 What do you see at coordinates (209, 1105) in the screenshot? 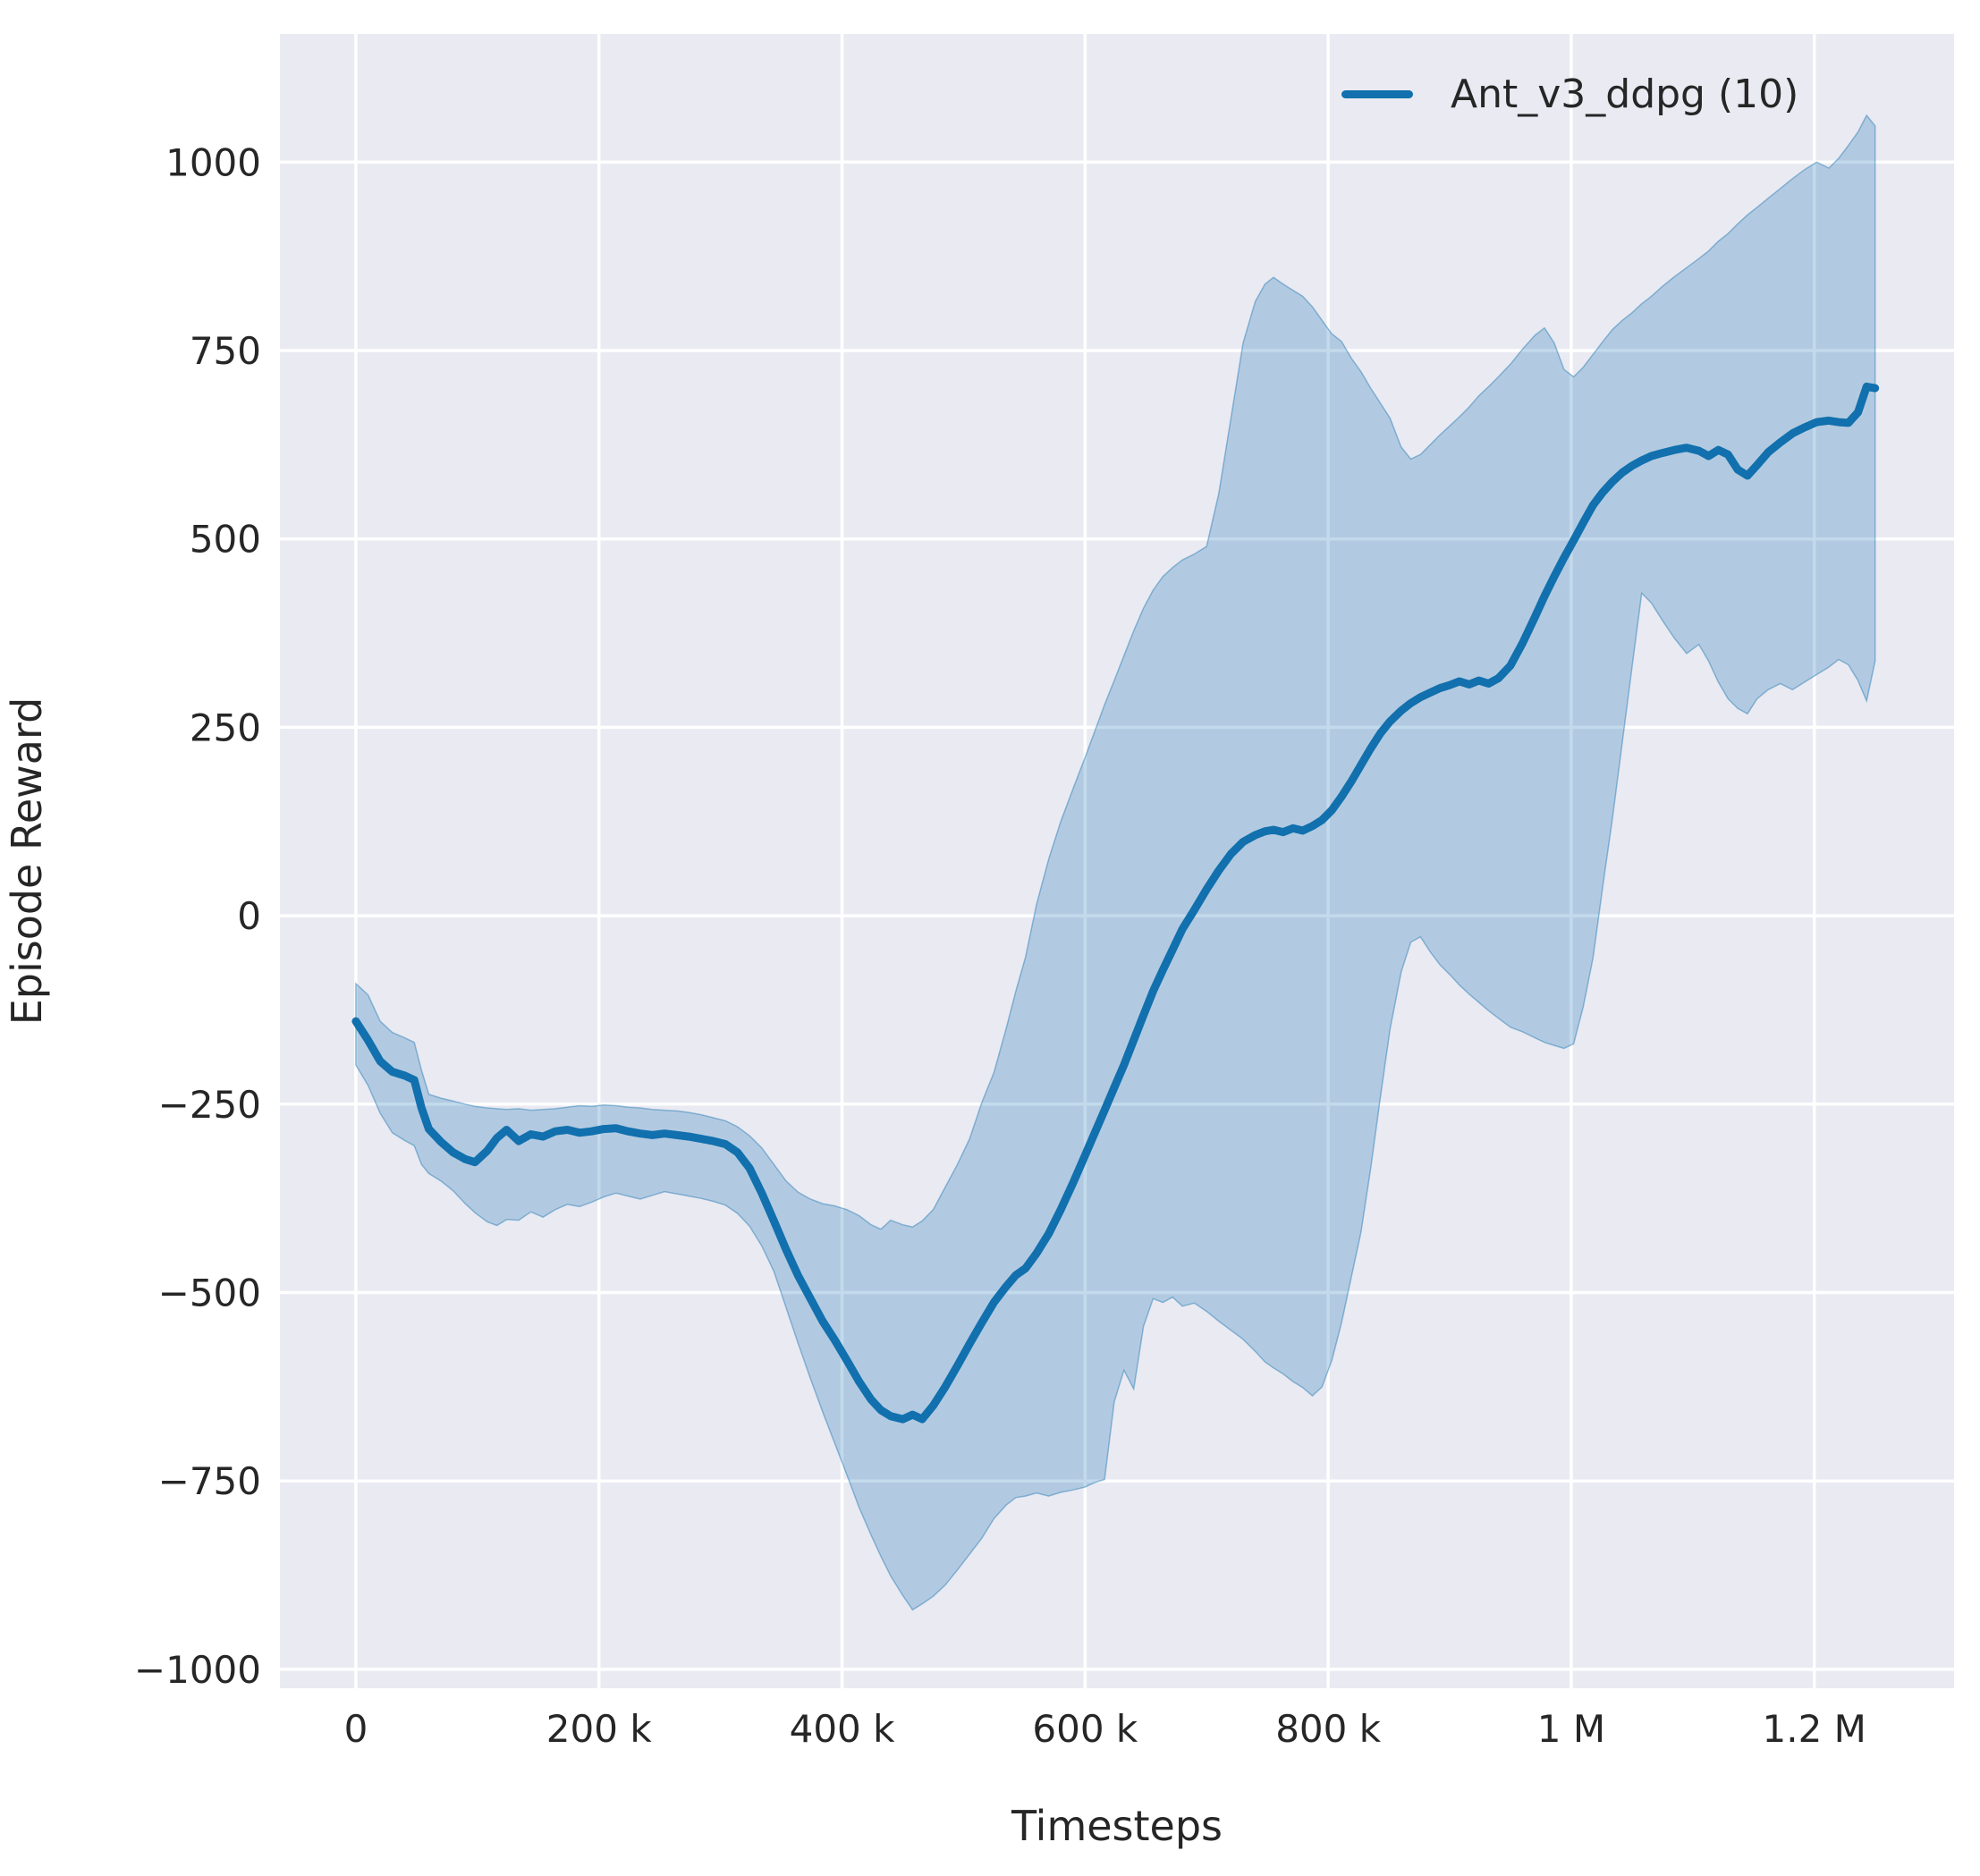
I see `y-tick-label: −250` at bounding box center [209, 1105].